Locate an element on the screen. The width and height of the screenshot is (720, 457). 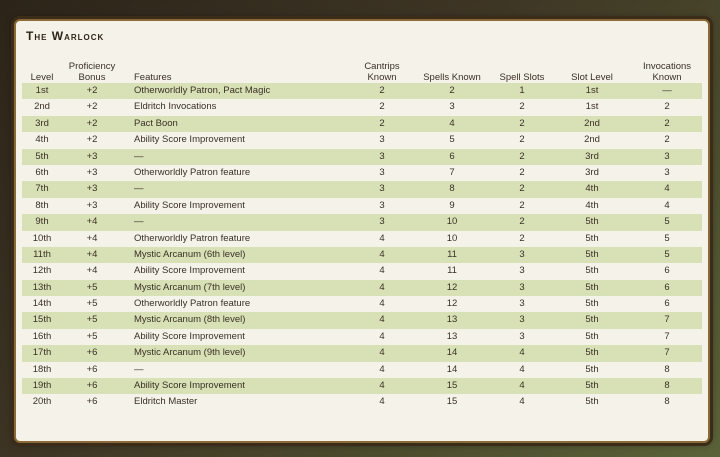
table-row: 15th +5 Mystic Arcanum (8th level) 4 13 3 5th 7 is located at coordinates (362, 320).